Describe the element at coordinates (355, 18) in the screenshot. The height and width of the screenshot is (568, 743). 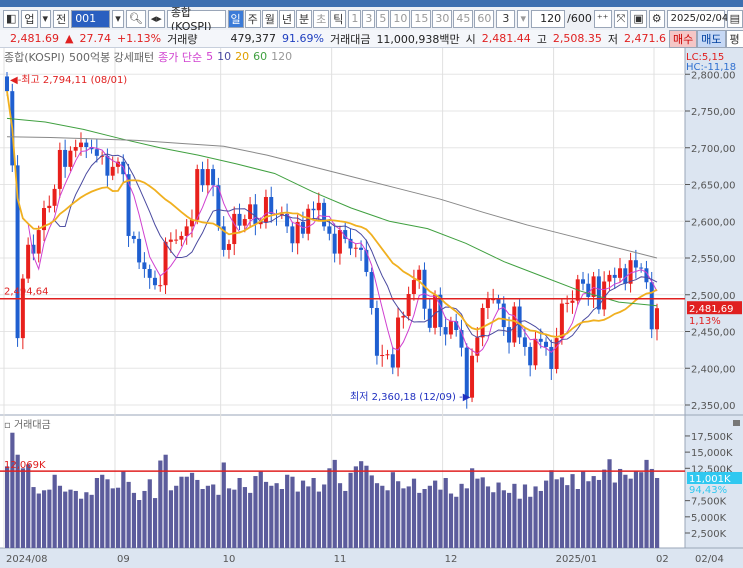
I see `minute-button: 1` at that location.